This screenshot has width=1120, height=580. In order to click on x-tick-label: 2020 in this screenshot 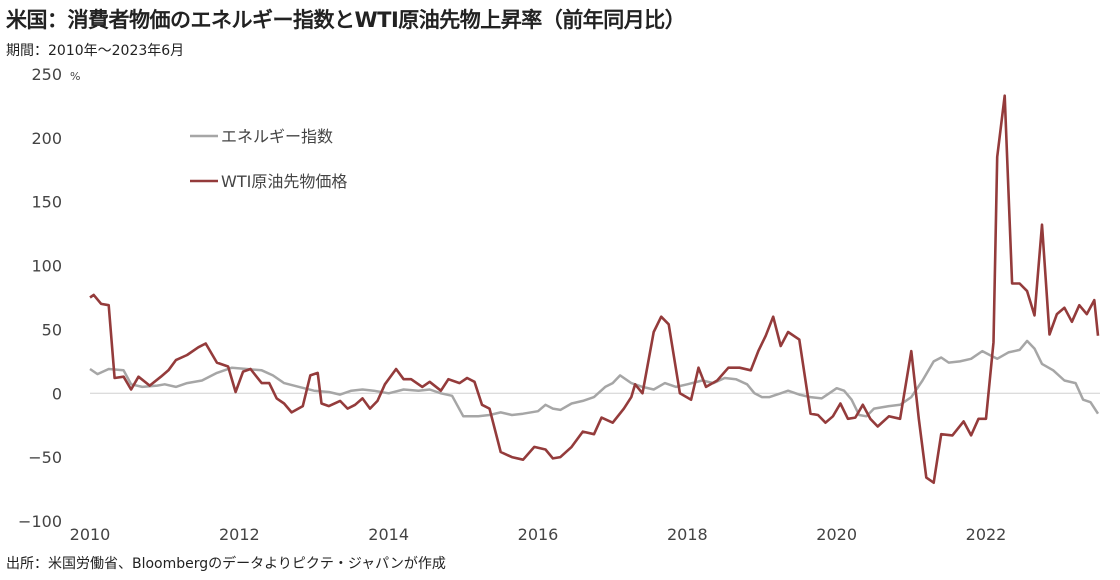, I will do `click(836, 534)`.